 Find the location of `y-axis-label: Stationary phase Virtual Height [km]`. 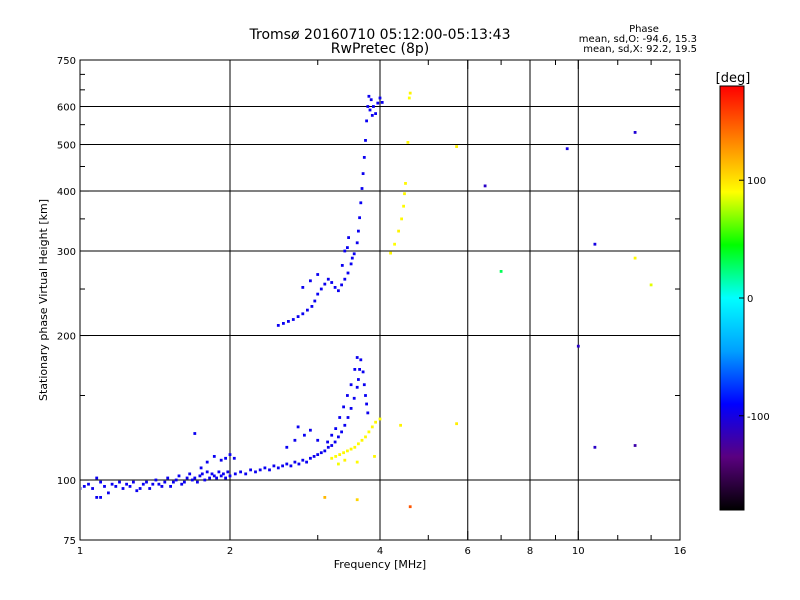

y-axis-label: Stationary phase Virtual Height [km] is located at coordinates (43, 300).